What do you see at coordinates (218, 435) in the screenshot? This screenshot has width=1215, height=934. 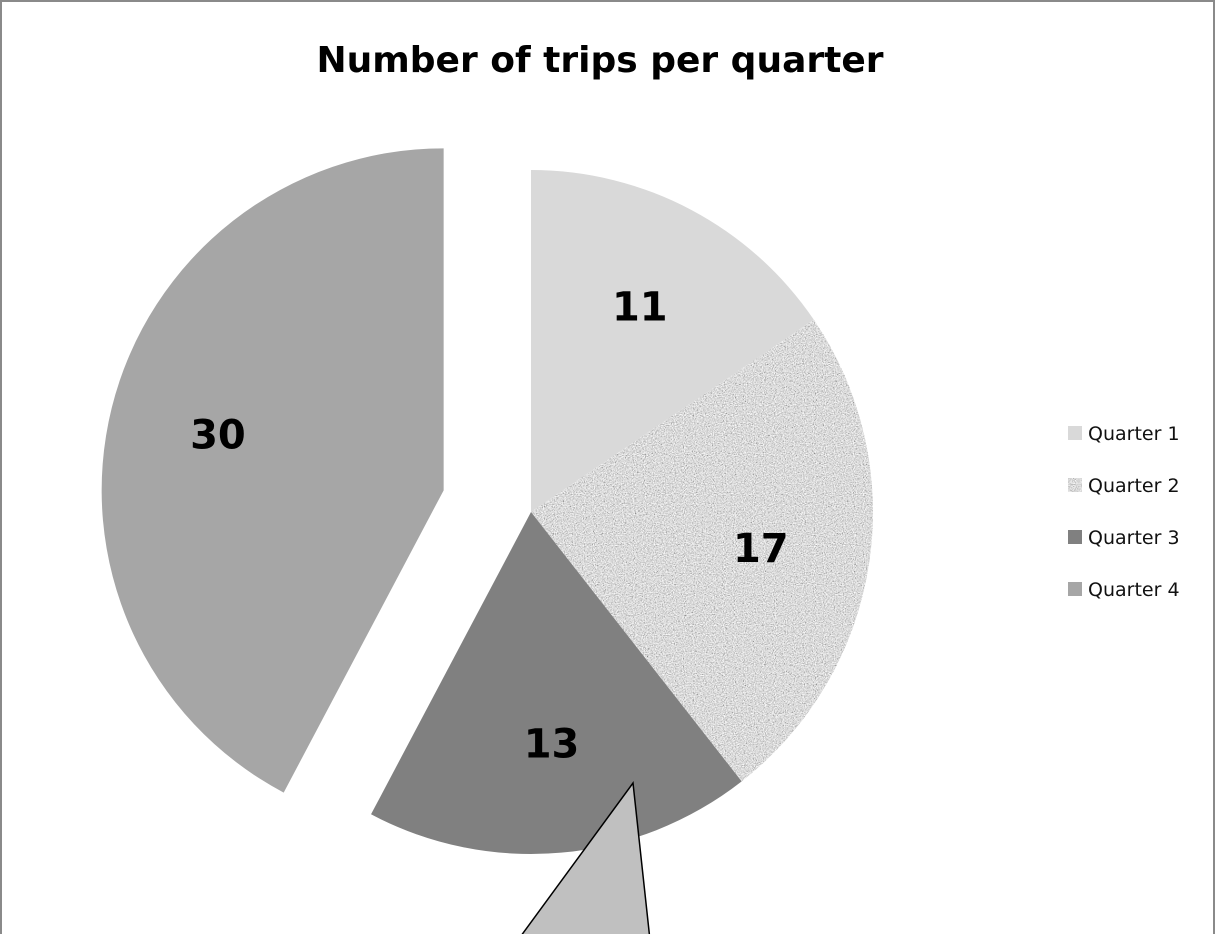 I see `data-label-quarter-4: 30` at bounding box center [218, 435].